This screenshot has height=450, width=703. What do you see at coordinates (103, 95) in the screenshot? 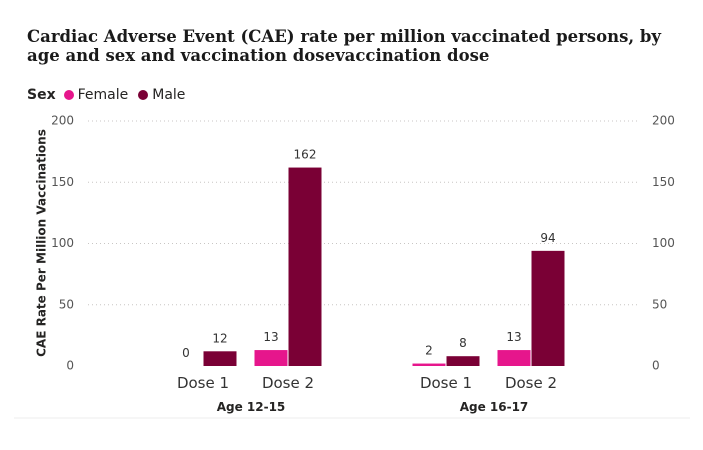
I see `legend-label-female: Female` at bounding box center [103, 95].